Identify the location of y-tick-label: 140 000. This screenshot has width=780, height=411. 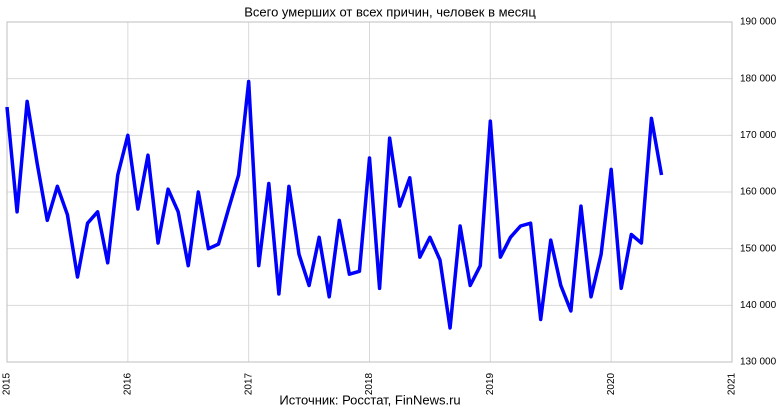
(758, 305).